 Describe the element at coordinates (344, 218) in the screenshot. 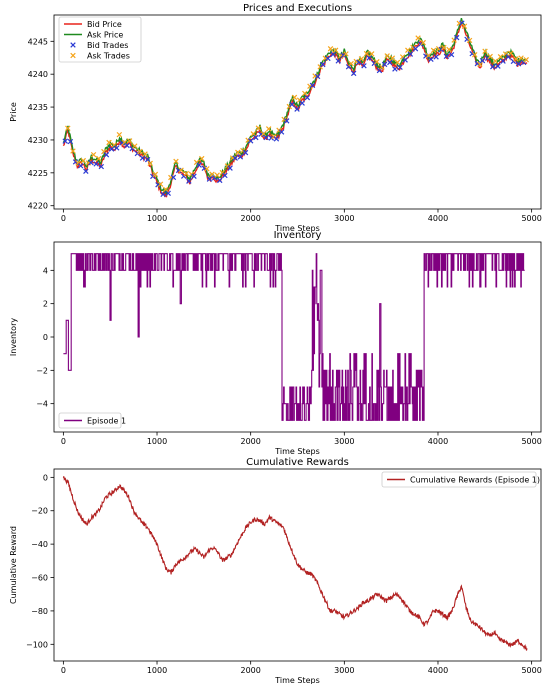

I see `x-tick-label: 3000` at that location.